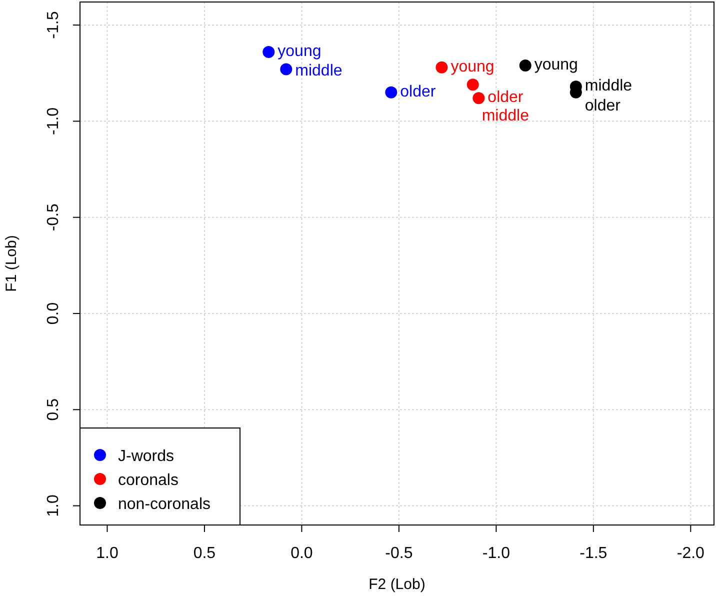 This screenshot has height=603, width=716. I want to click on x-axis-title: F2 (Lob), so click(397, 584).